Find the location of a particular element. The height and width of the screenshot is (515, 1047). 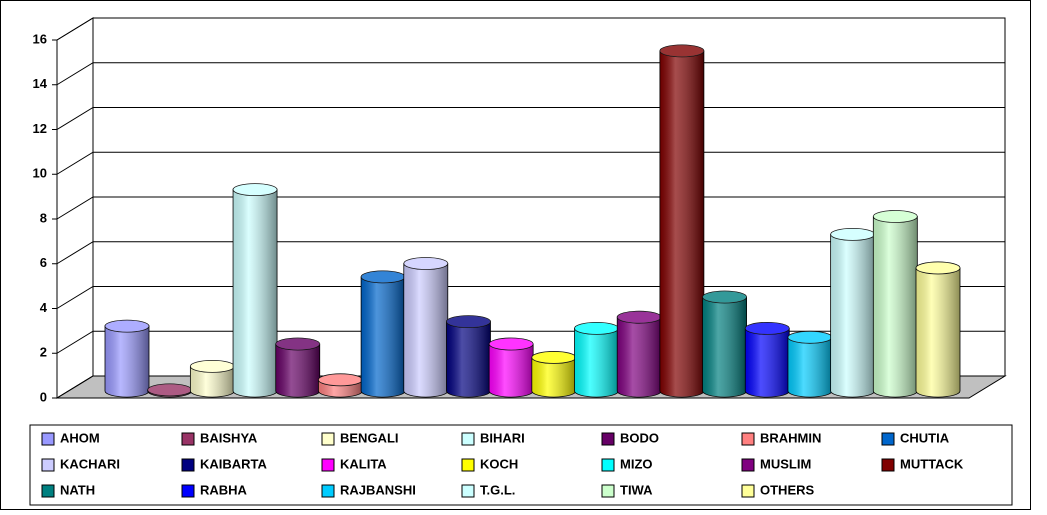

legend-label: TIWA is located at coordinates (636, 489).